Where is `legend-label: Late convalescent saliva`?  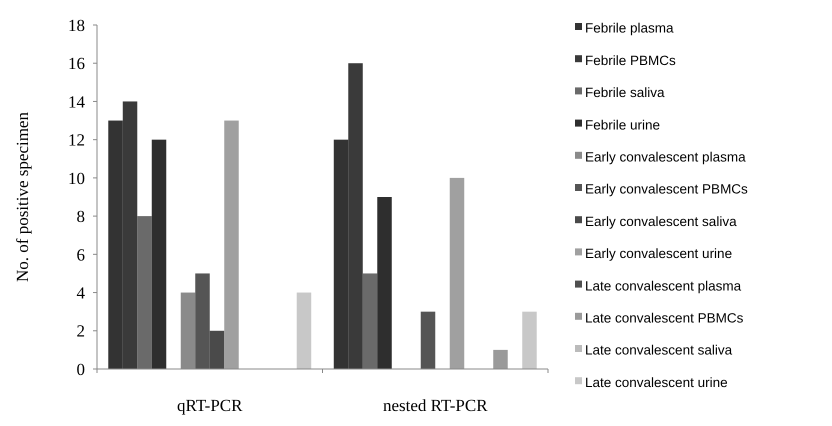 legend-label: Late convalescent saliva is located at coordinates (659, 350).